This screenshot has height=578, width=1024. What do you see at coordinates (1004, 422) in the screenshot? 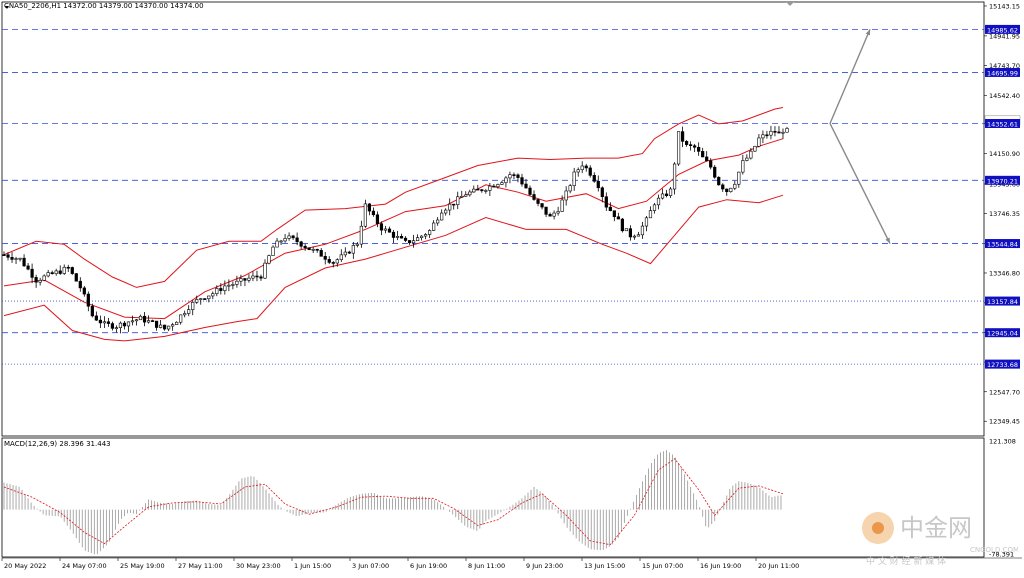
I see `price-tick-14: 12349.45` at bounding box center [1004, 422].